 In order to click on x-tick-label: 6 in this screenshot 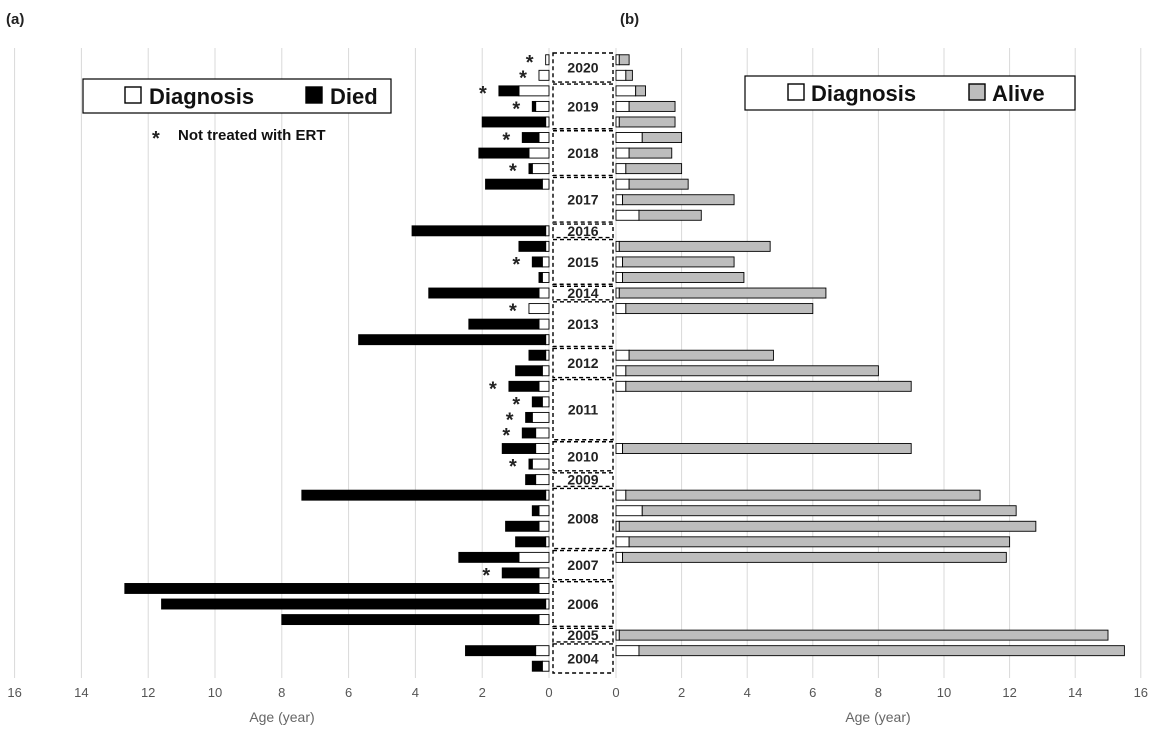, I will do `click(348, 692)`.